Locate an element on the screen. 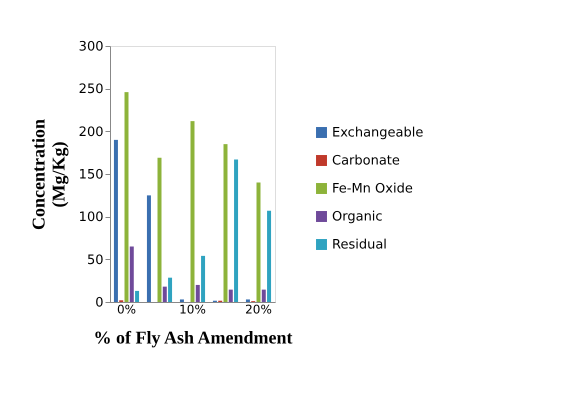  legend-label: Carbonate is located at coordinates (366, 161).